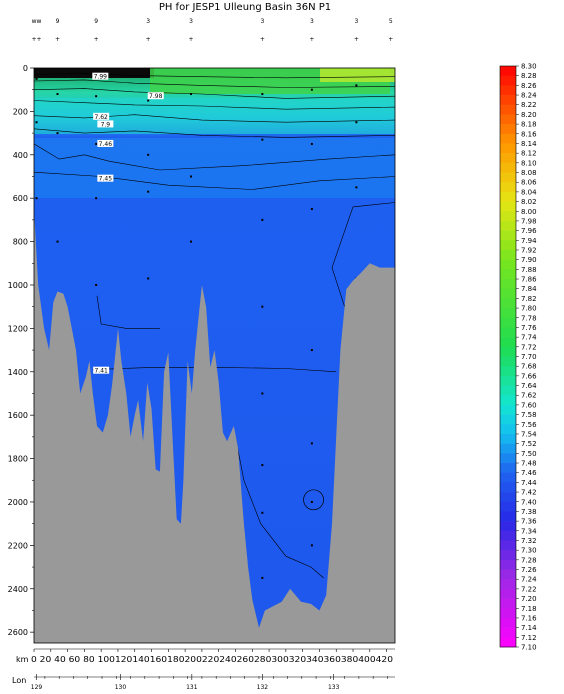 The height and width of the screenshot is (694, 564). I want to click on colorbar-label: 8.12, so click(529, 154).